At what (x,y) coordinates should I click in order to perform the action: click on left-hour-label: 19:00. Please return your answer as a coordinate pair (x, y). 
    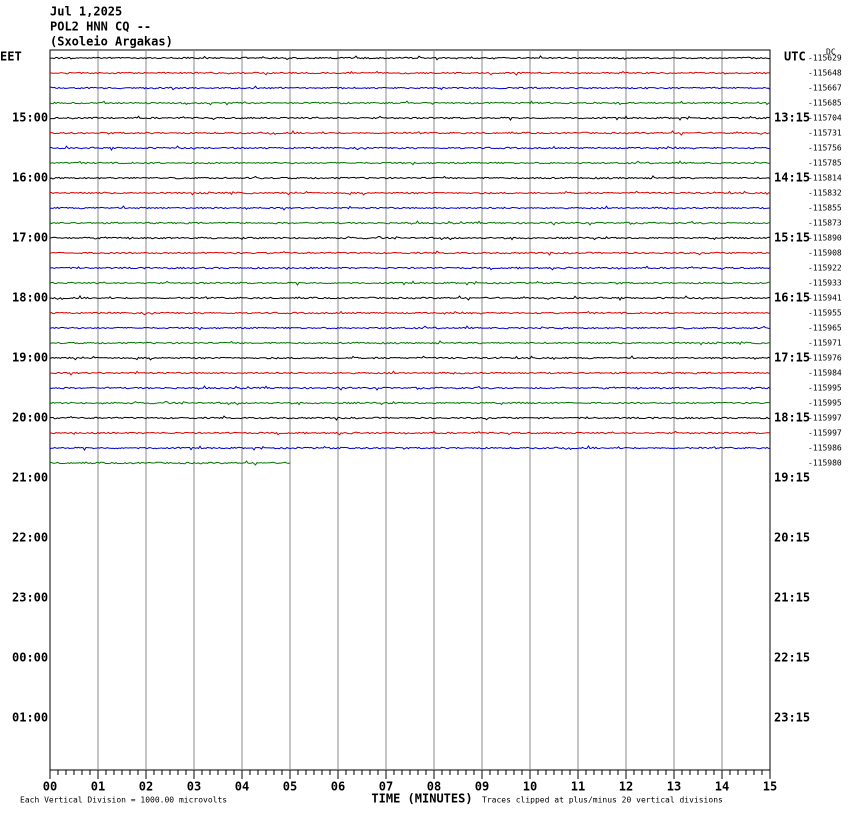
    Looking at the image, I should click on (30, 358).